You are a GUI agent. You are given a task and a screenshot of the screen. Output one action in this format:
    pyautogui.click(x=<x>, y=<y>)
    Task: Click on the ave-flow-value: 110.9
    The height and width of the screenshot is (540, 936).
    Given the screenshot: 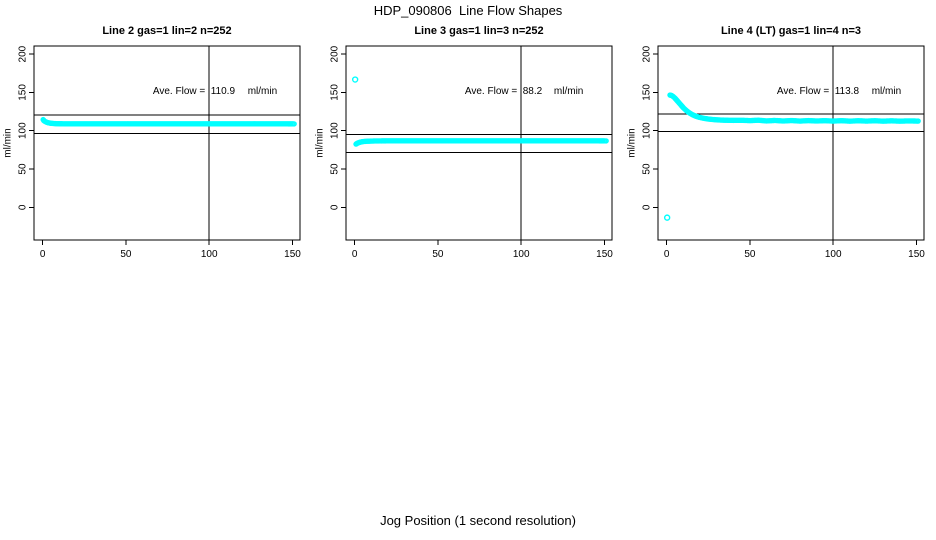 What is the action you would take?
    pyautogui.click(x=223, y=91)
    